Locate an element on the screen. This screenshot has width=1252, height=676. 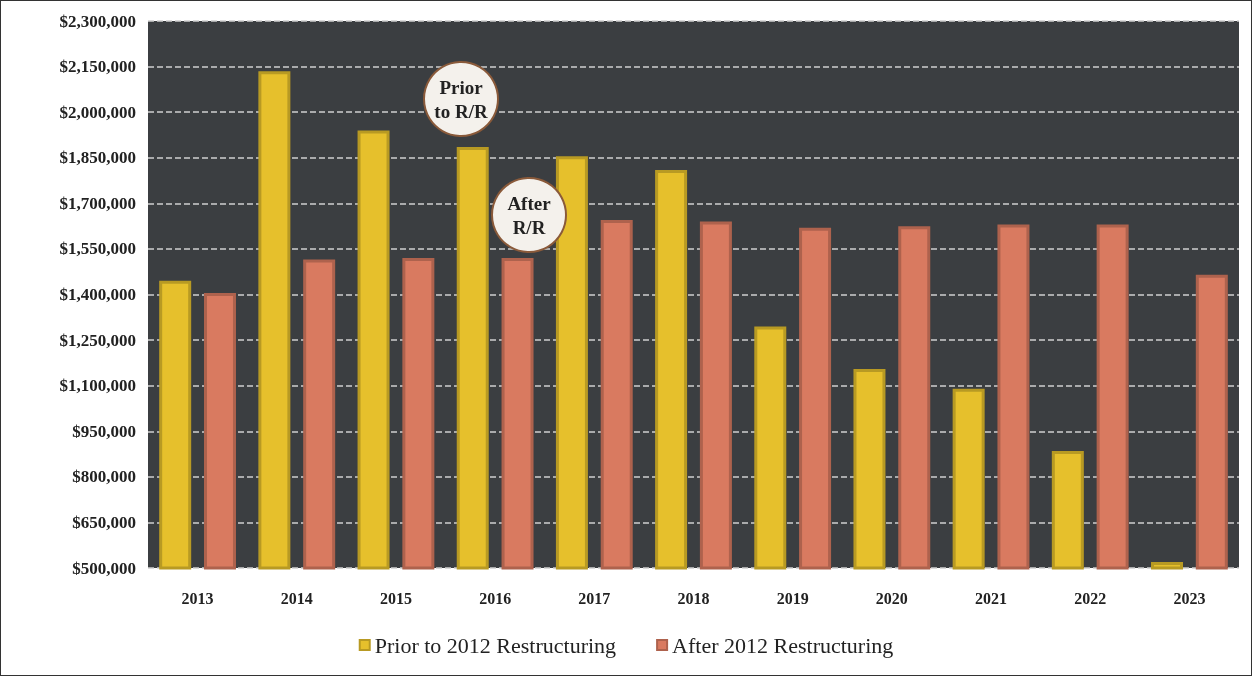
y-tick-label: $2,300,000 is located at coordinates (97, 21).